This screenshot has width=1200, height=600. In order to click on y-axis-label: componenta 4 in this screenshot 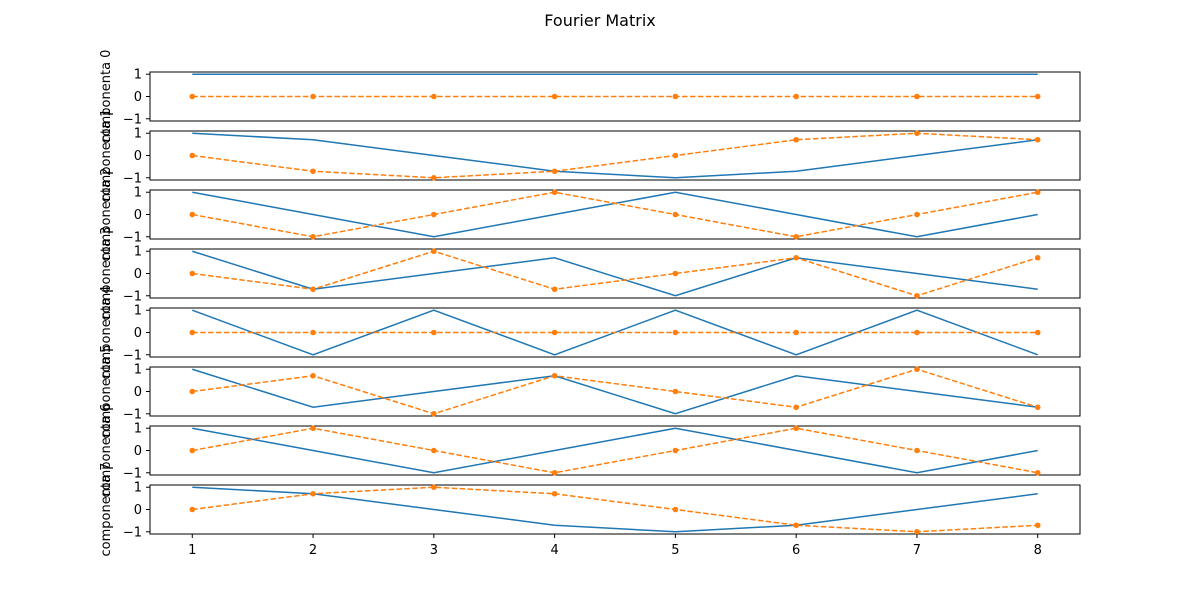, I will do `click(106, 333)`.